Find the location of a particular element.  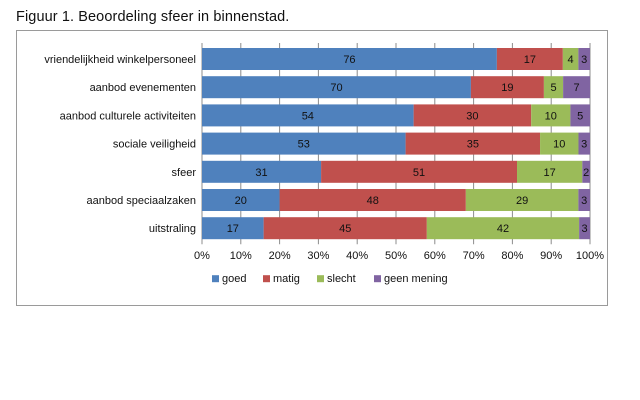

category-label: aanbod culturele activiteiten is located at coordinates (128, 116).